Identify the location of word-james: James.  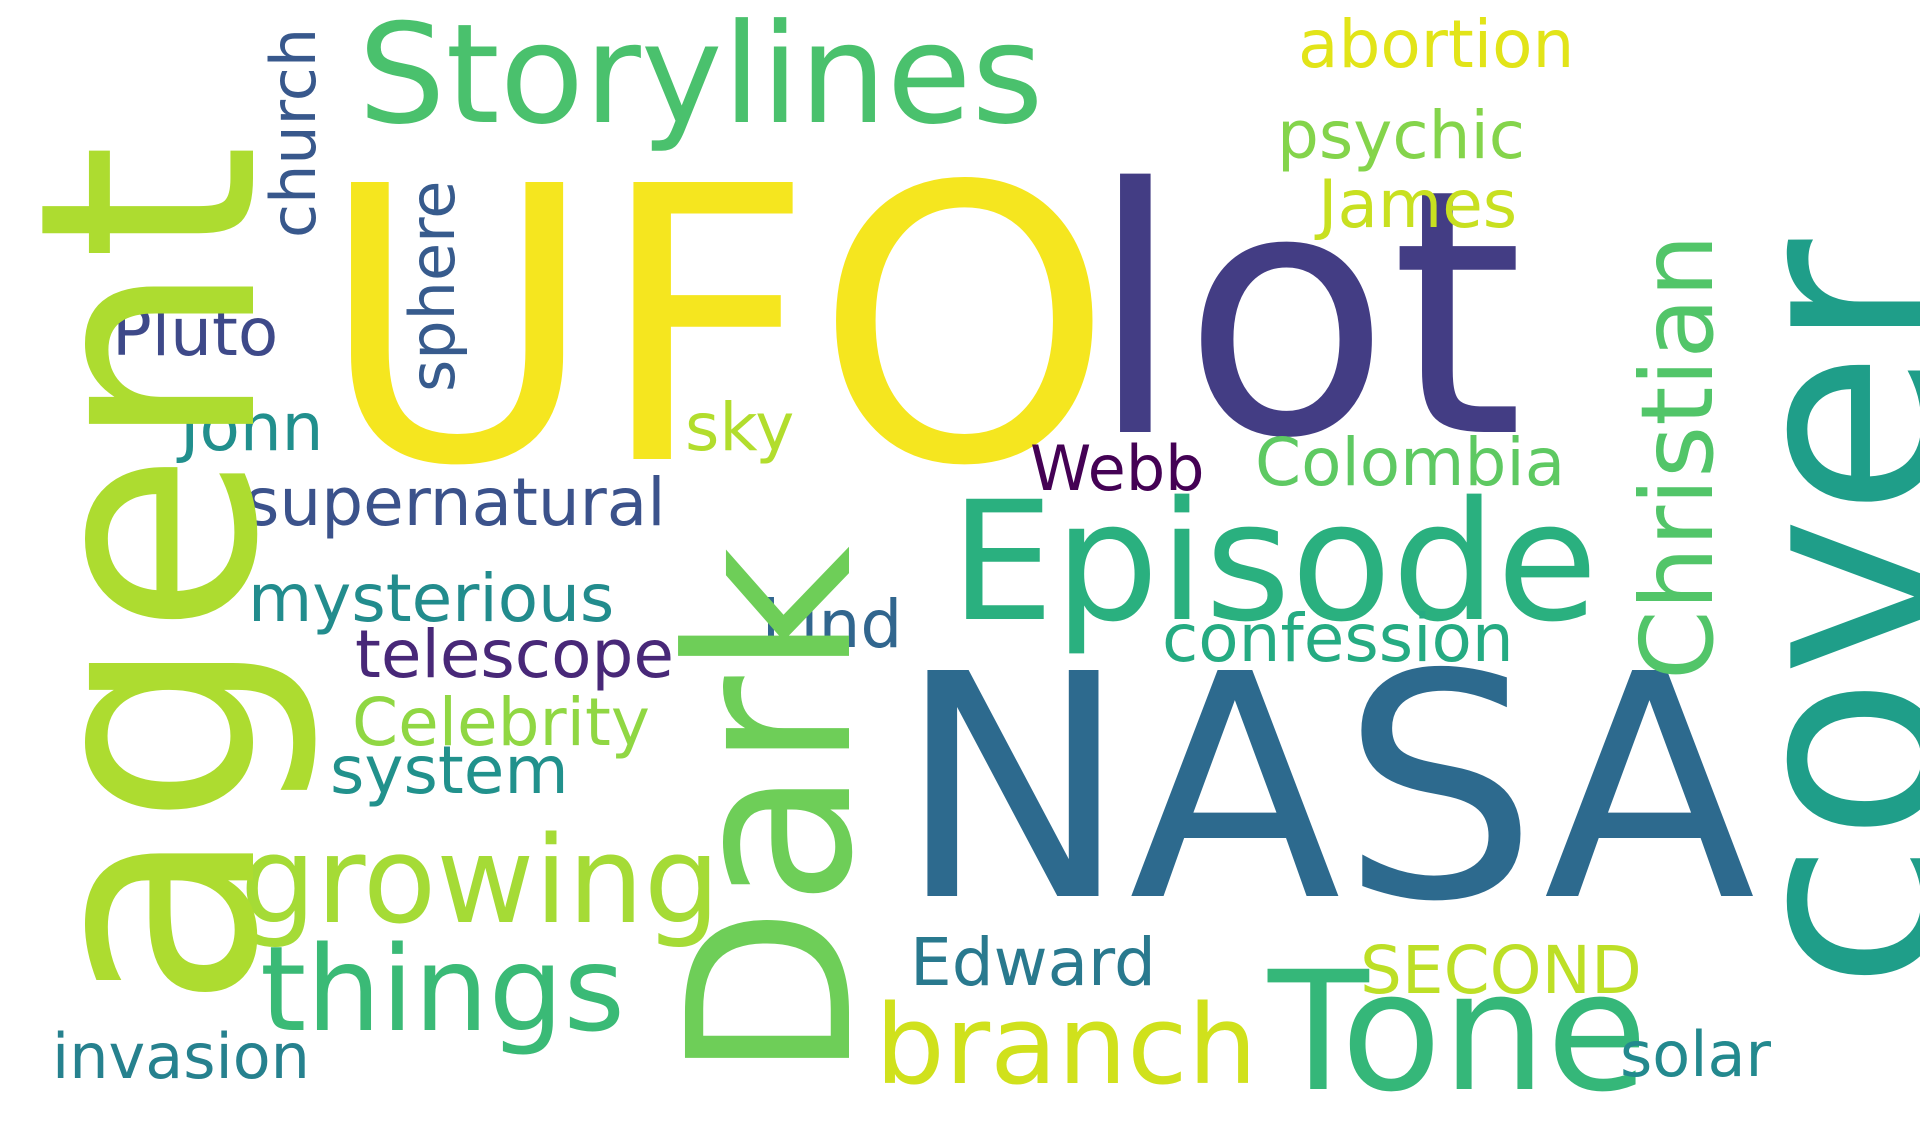
(1418, 204).